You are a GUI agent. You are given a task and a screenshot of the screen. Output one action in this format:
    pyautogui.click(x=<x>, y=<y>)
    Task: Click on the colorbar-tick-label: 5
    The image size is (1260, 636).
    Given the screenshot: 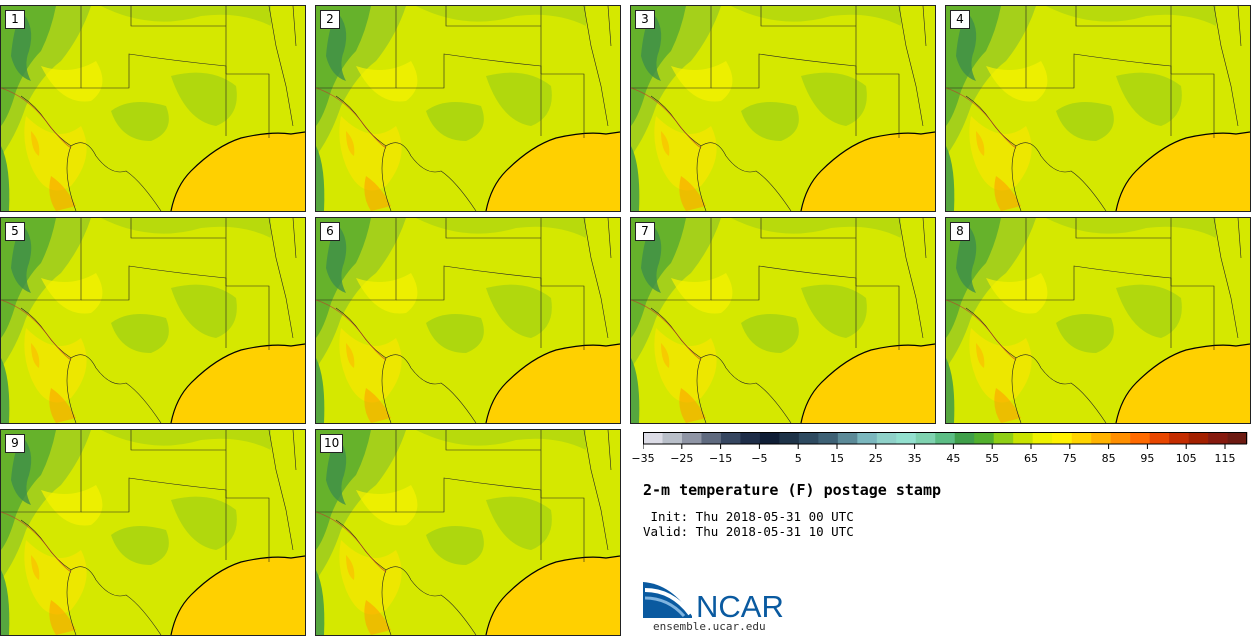 What is the action you would take?
    pyautogui.click(x=798, y=458)
    